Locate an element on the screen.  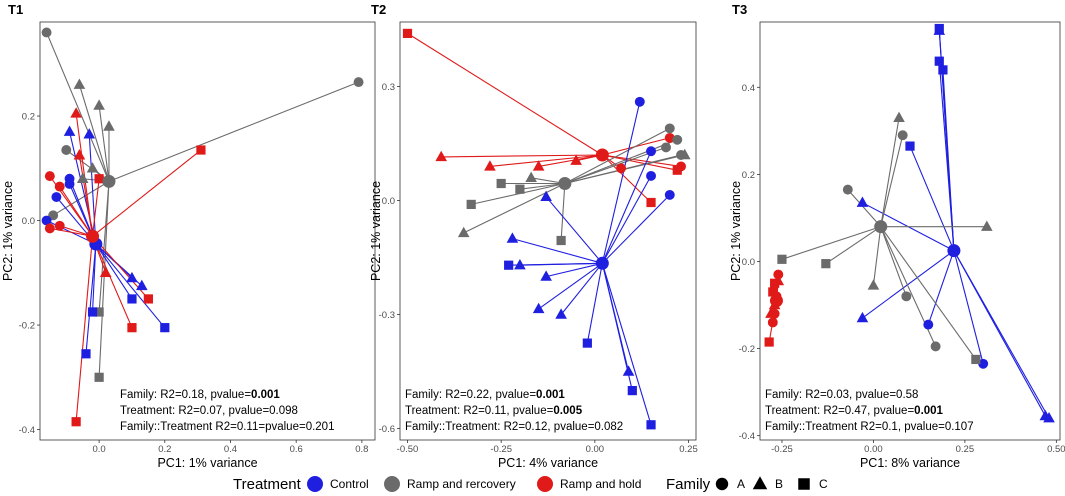
stats-line: Family: R2=0.22, pvalue=0.001 is located at coordinates (485, 395).